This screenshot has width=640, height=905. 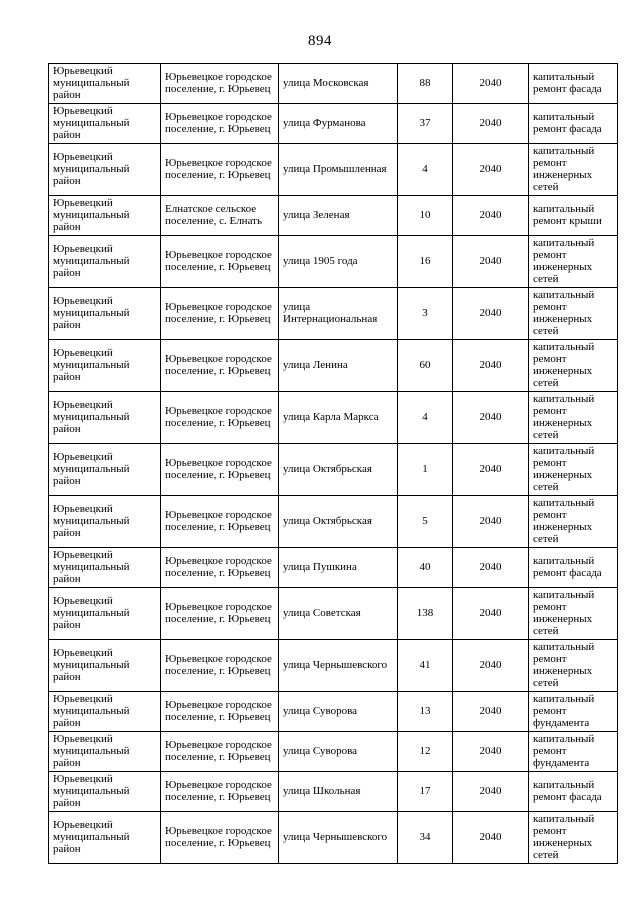 What do you see at coordinates (425, 791) in the screenshot?
I see `cell-house-number: 17` at bounding box center [425, 791].